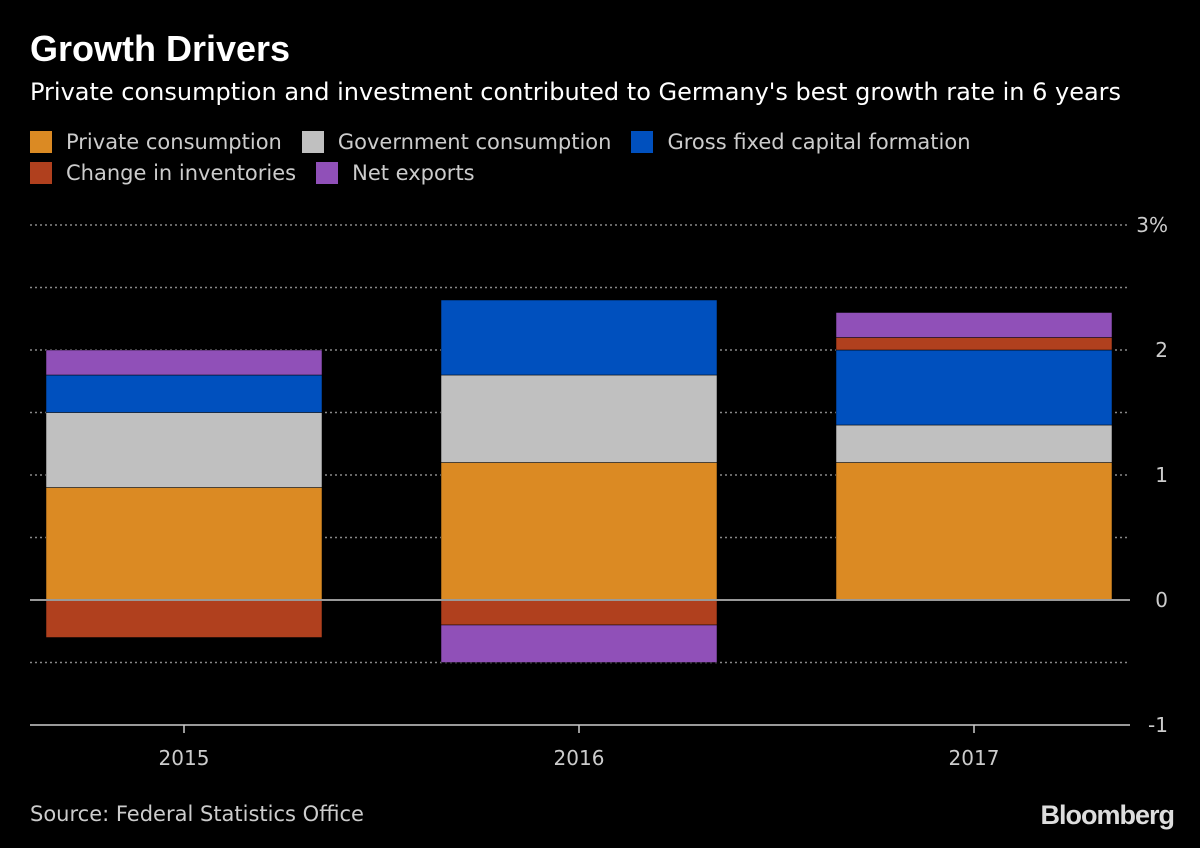 Image resolution: width=1200 pixels, height=848 pixels. What do you see at coordinates (1107, 815) in the screenshot?
I see `bloomberg-logo: Bloomberg` at bounding box center [1107, 815].